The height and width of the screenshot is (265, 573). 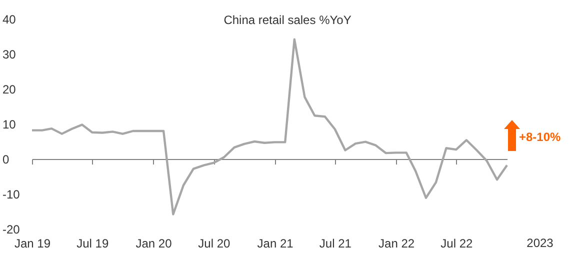 What do you see at coordinates (288, 20) in the screenshot?
I see `chart-title: China retail sales %YoY` at bounding box center [288, 20].